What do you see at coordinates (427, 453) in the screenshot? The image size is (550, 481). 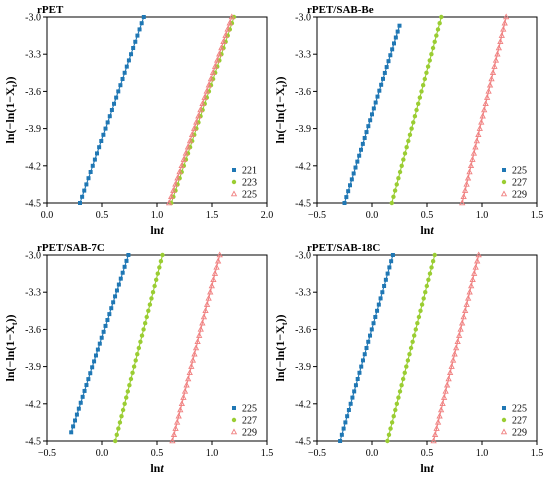 I see `x-tick-label: 0.5` at bounding box center [427, 453].